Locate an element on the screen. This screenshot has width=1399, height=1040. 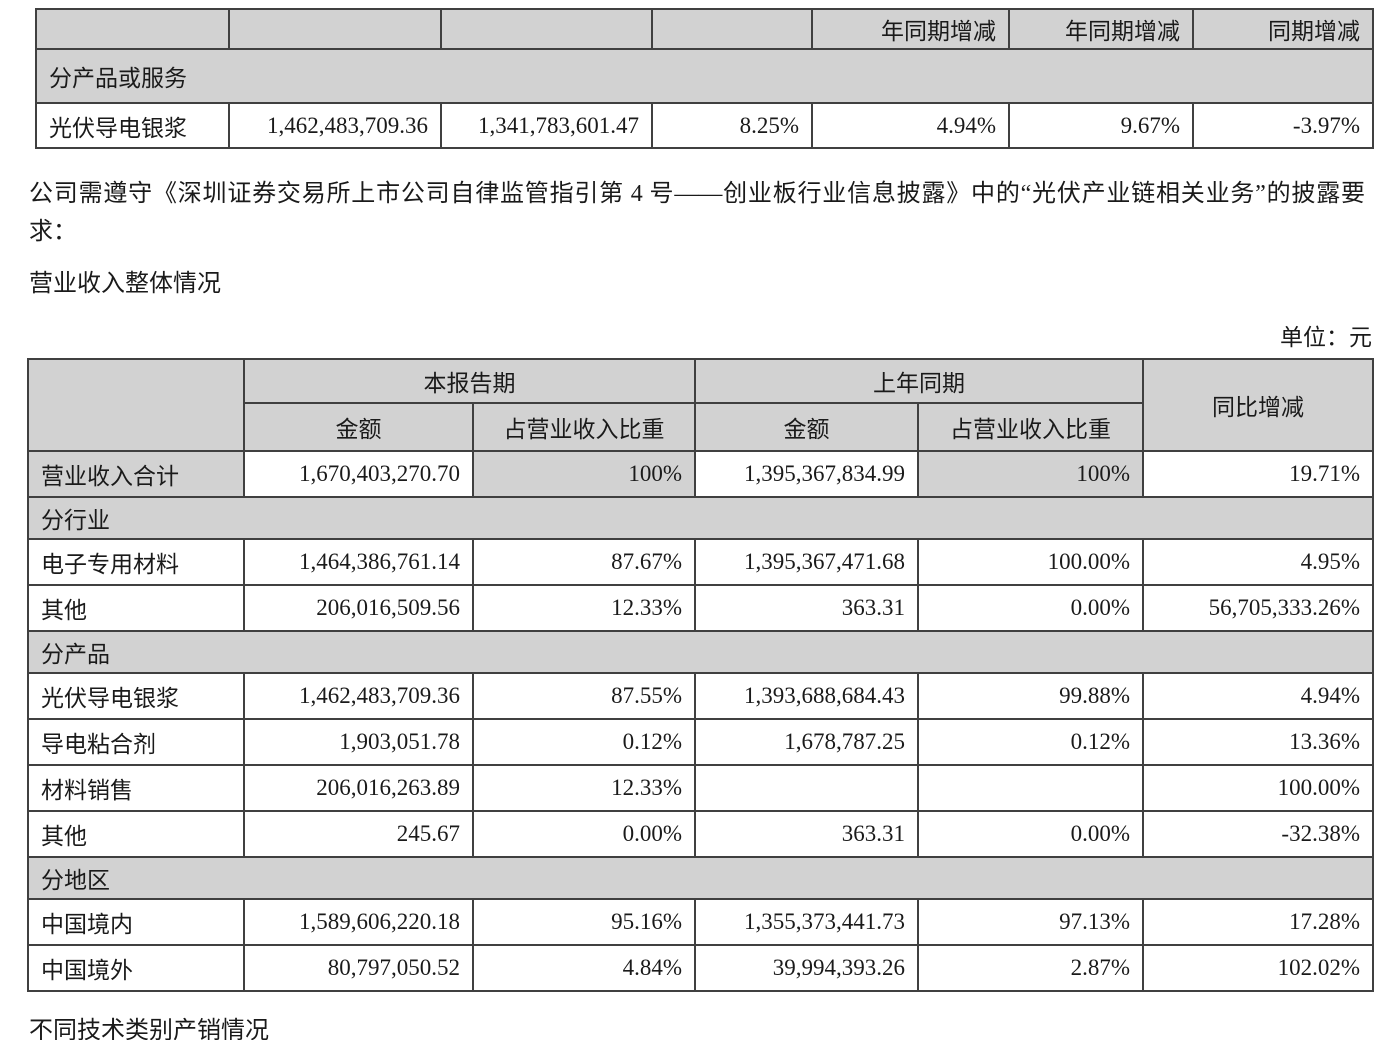
header-row: 年同期增减 年同期增减 同期增减 is located at coordinates (704, 29).